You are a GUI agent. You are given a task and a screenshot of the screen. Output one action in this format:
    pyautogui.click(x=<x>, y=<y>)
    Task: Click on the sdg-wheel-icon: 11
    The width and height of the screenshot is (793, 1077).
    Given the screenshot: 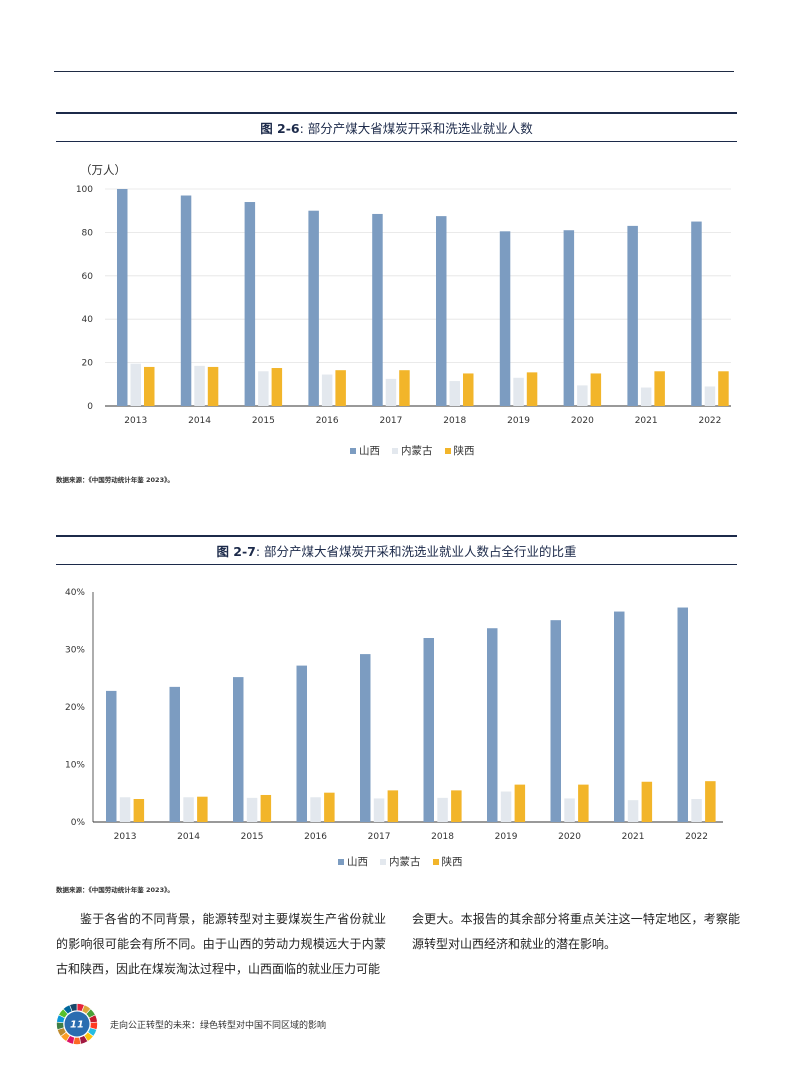 What is the action you would take?
    pyautogui.click(x=77, y=1024)
    